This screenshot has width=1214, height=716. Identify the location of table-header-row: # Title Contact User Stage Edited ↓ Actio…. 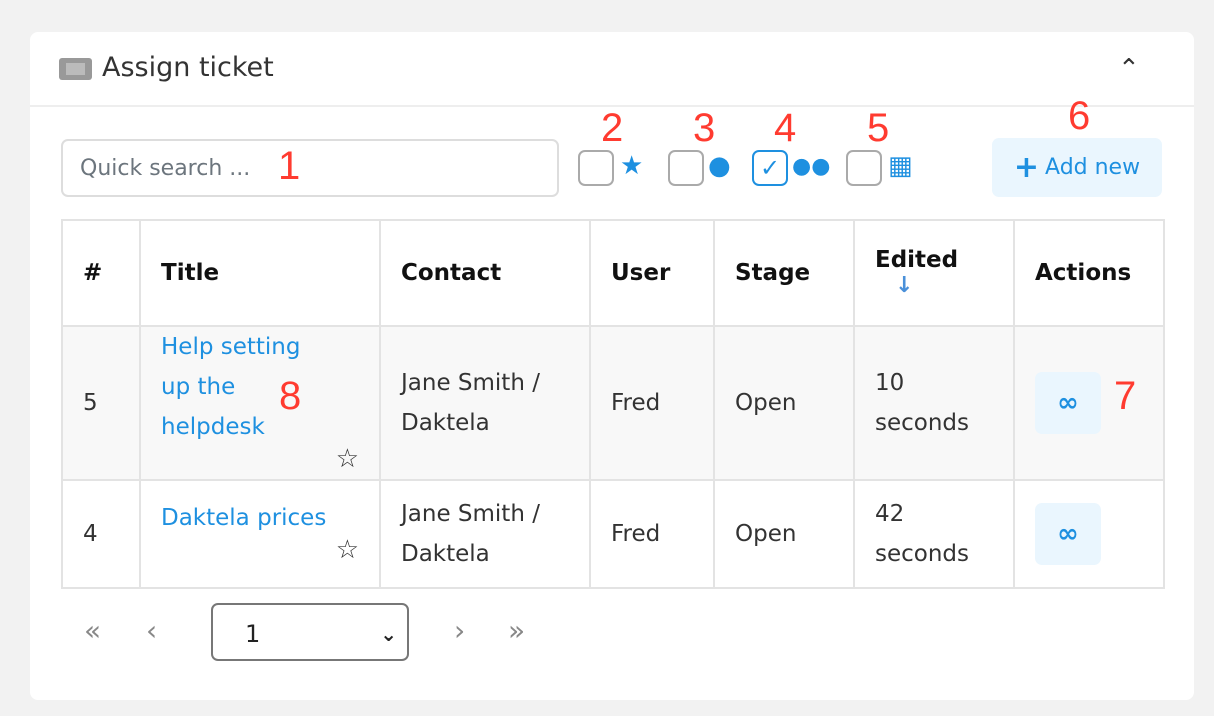
(613, 273).